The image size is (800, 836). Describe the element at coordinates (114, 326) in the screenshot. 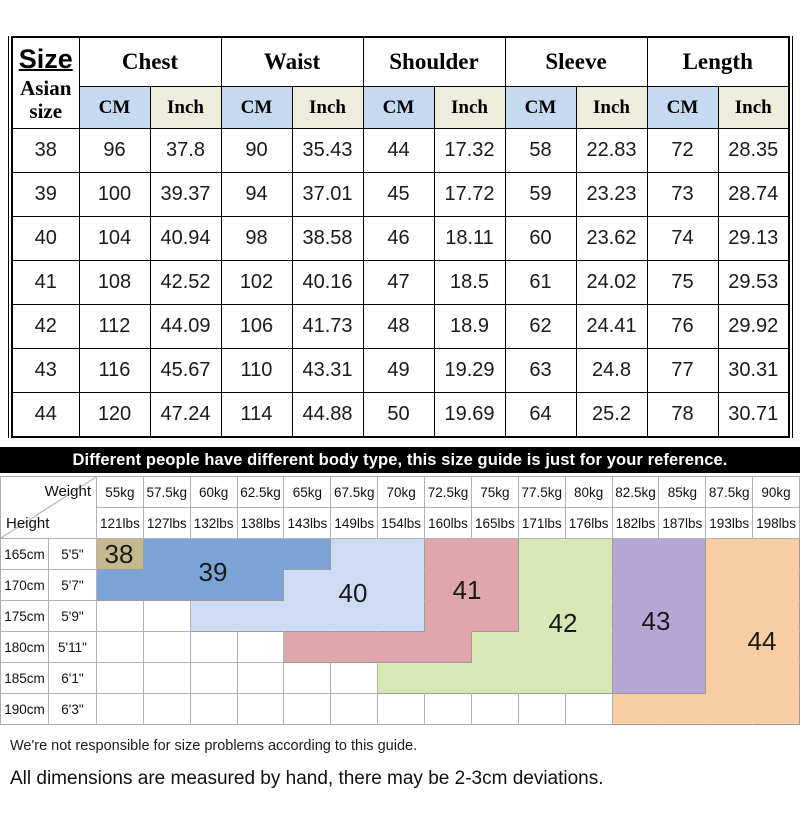

I see `measurement-value: 112` at that location.